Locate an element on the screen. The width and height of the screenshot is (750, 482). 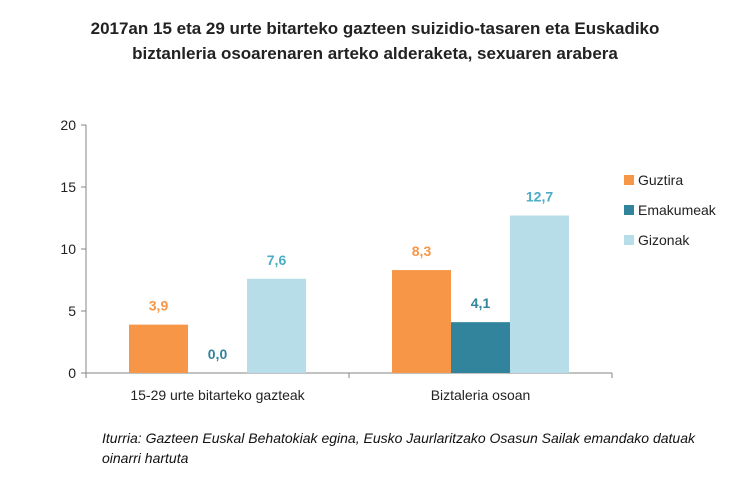
legend-label: Emakumeak is located at coordinates (677, 210).